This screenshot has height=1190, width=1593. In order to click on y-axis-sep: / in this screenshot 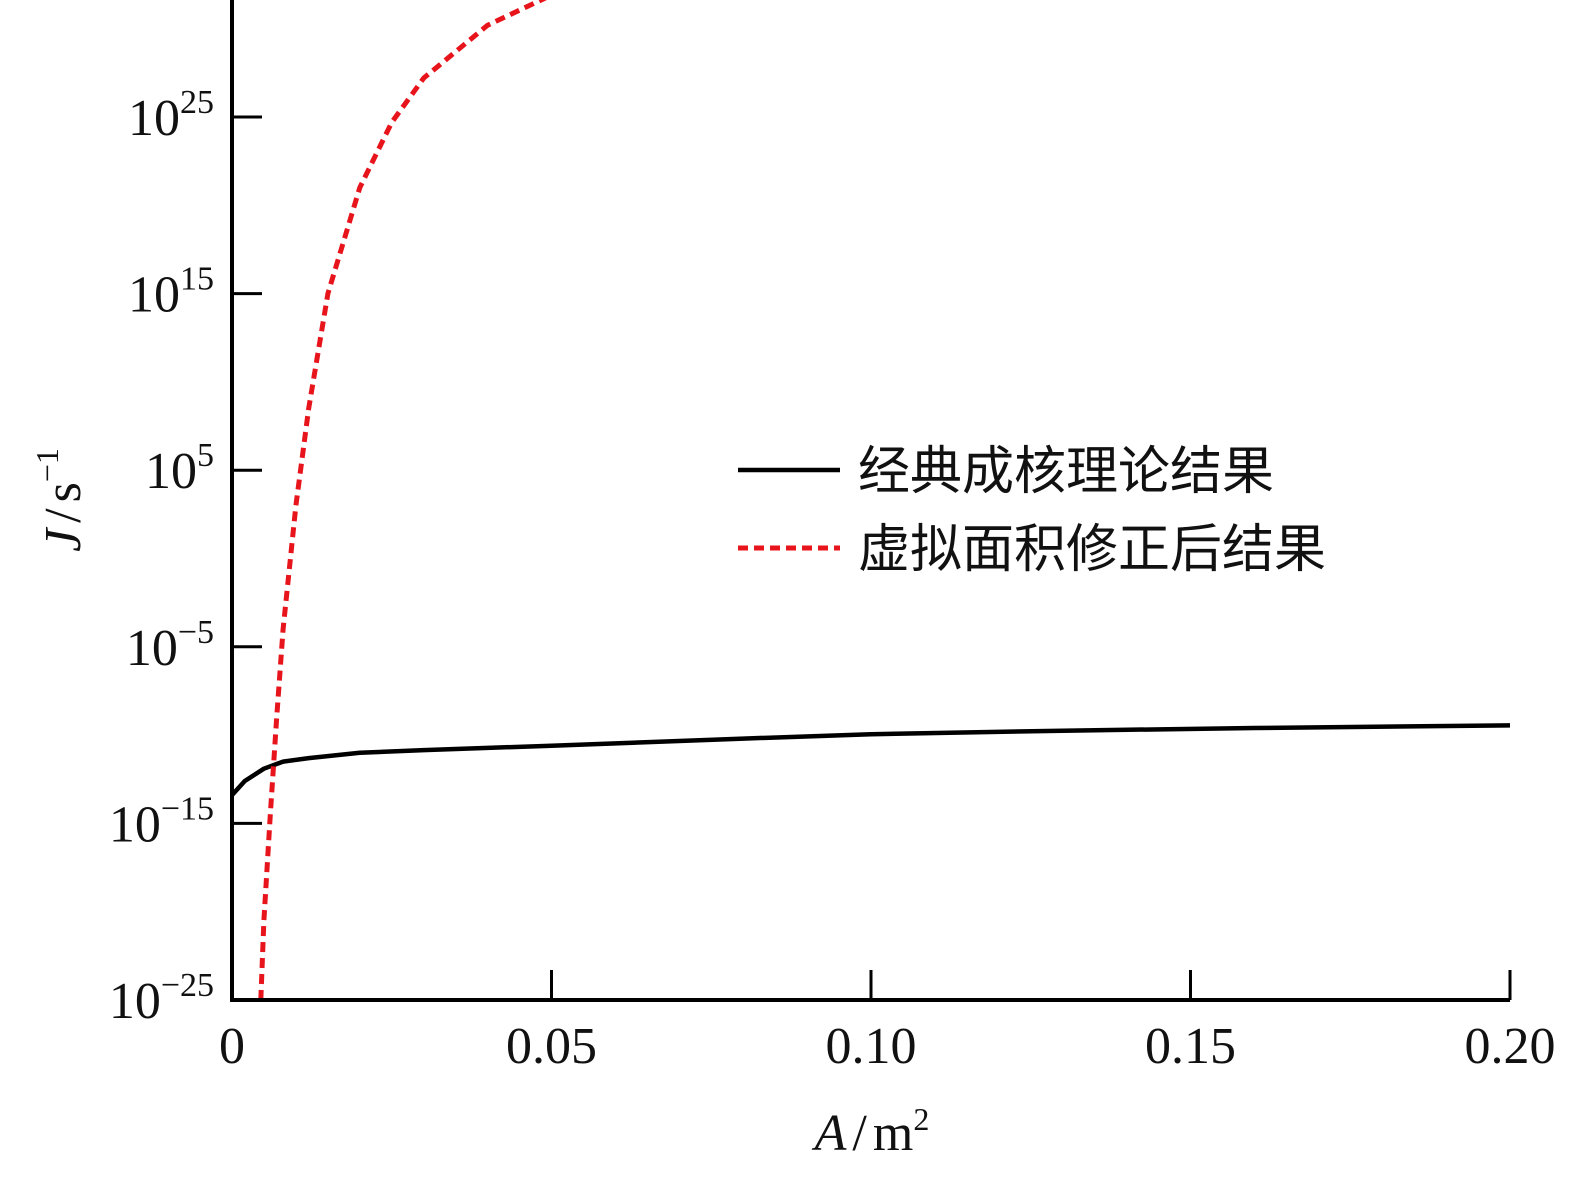, I will do `click(63, 515)`.